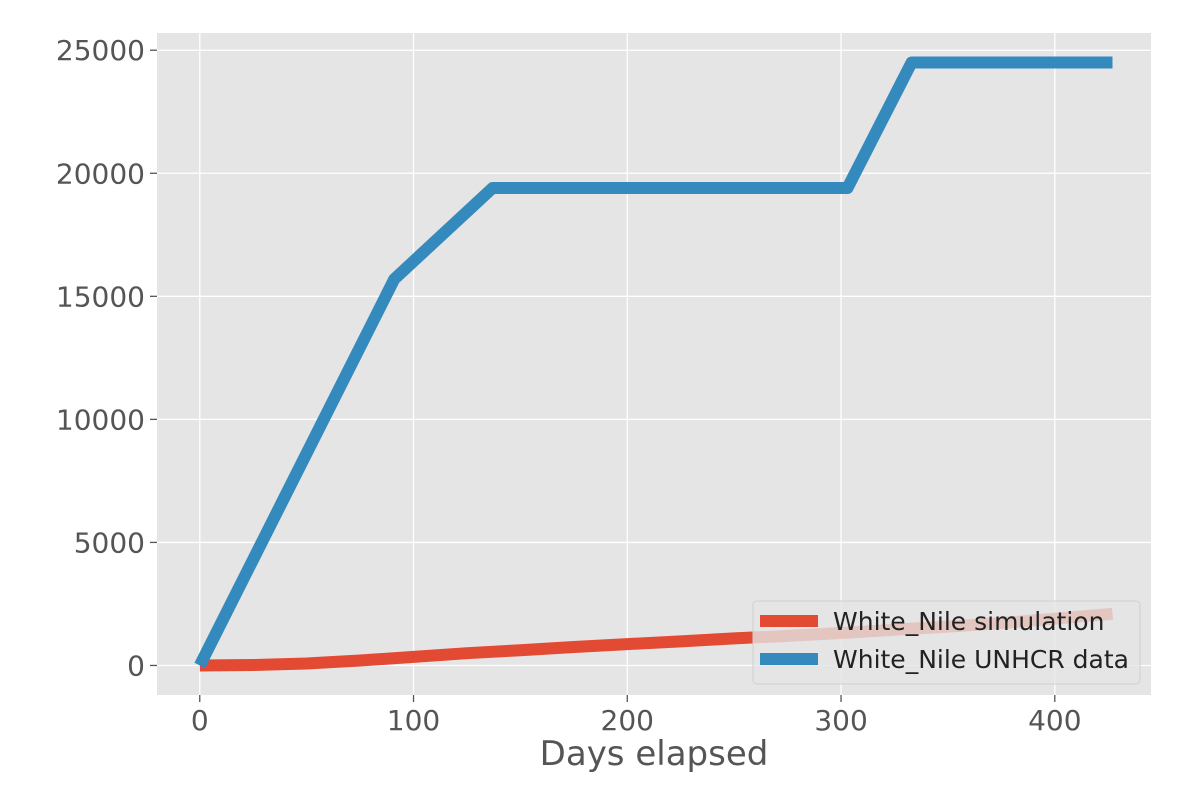 The height and width of the screenshot is (800, 1200). What do you see at coordinates (413, 720) in the screenshot?
I see `x-tick-label: 100` at bounding box center [413, 720].